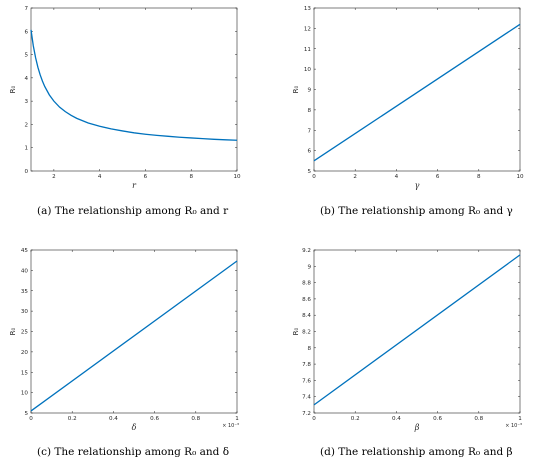  I want to click on y-tick-label: 7.8, so click(306, 365).